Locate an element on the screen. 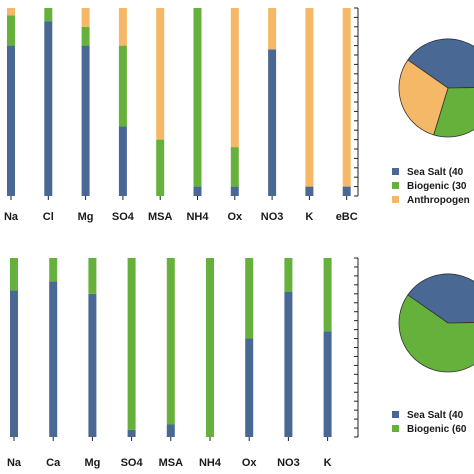  legend-label: Biogenic (30 is located at coordinates (437, 186).